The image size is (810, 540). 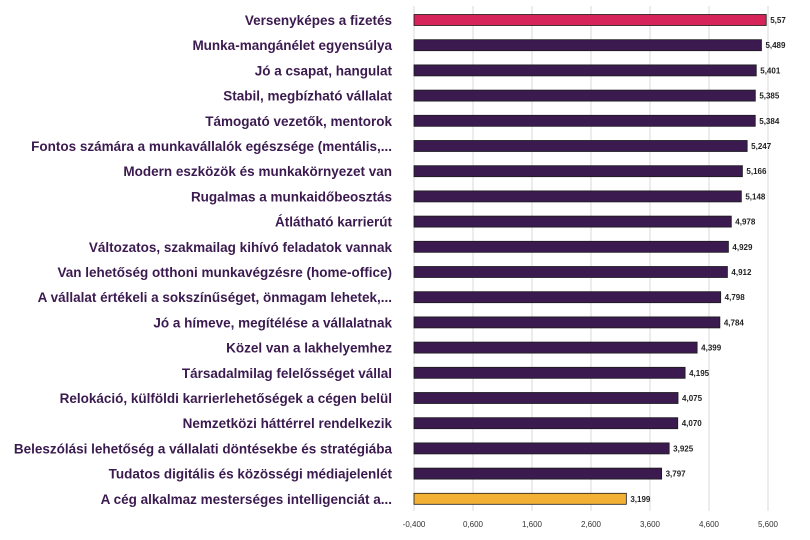 I want to click on category-label: Közel van a lakhelyemhez, so click(x=309, y=348).